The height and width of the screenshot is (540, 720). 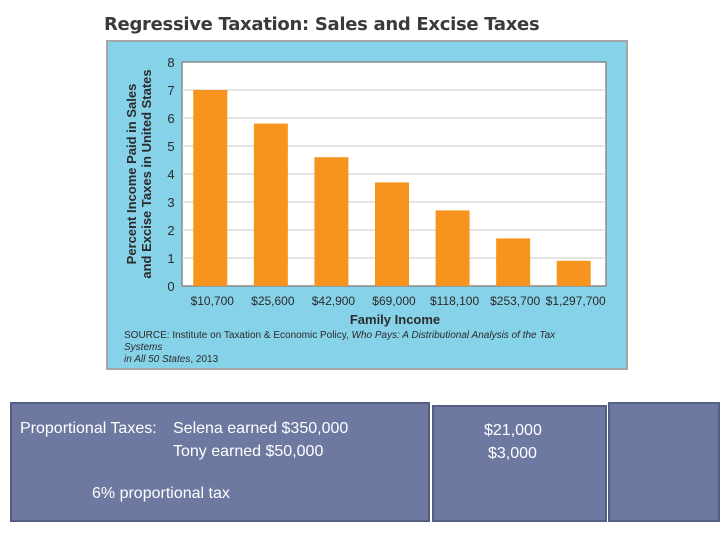 I want to click on y-tick-label: 3, so click(x=170, y=202).